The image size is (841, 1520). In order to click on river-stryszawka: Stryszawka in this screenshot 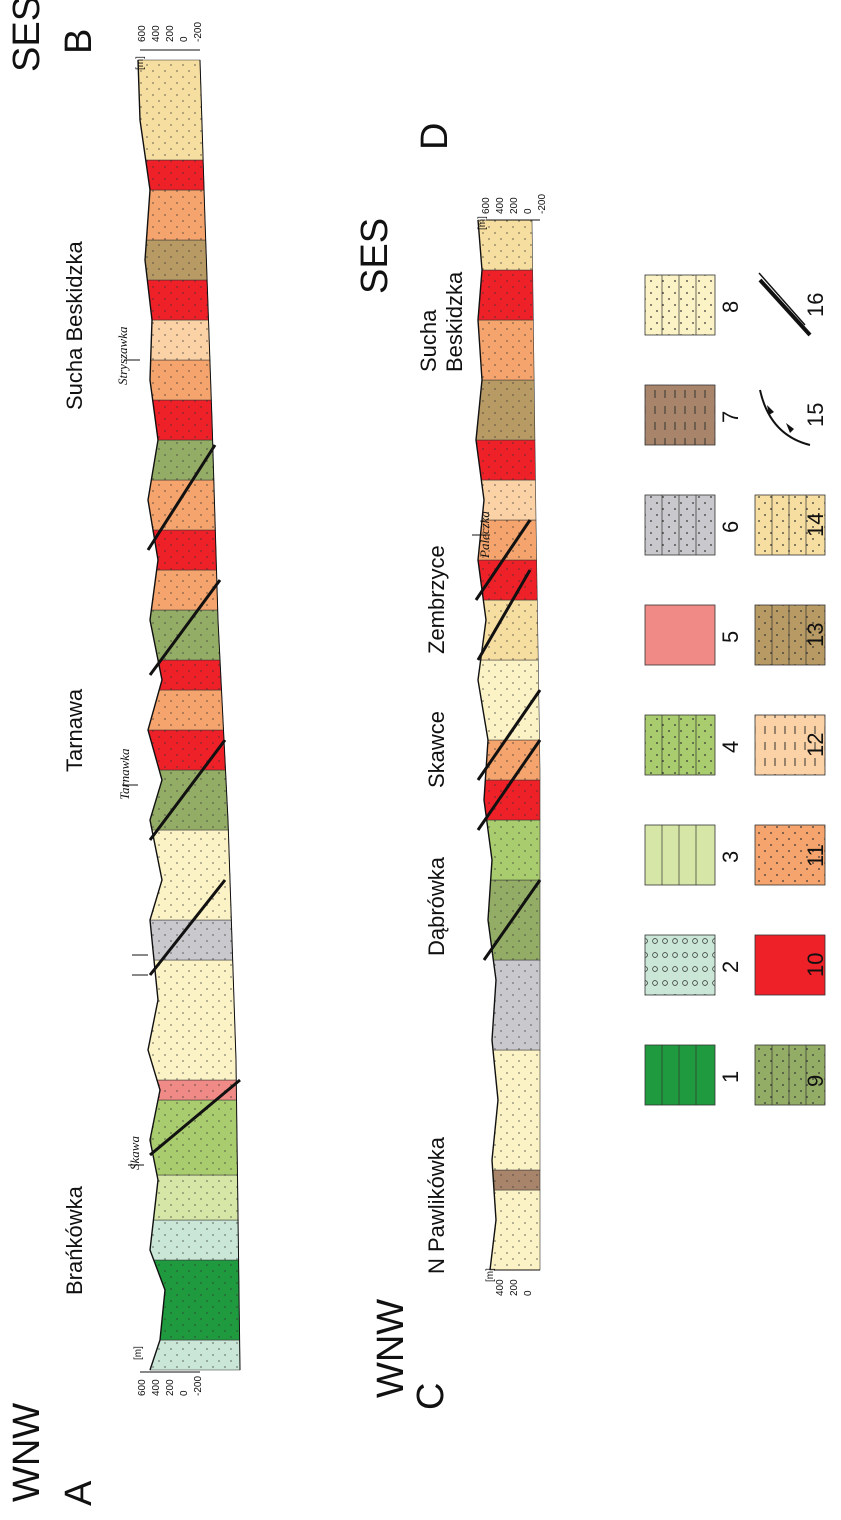, I will do `click(122, 356)`.